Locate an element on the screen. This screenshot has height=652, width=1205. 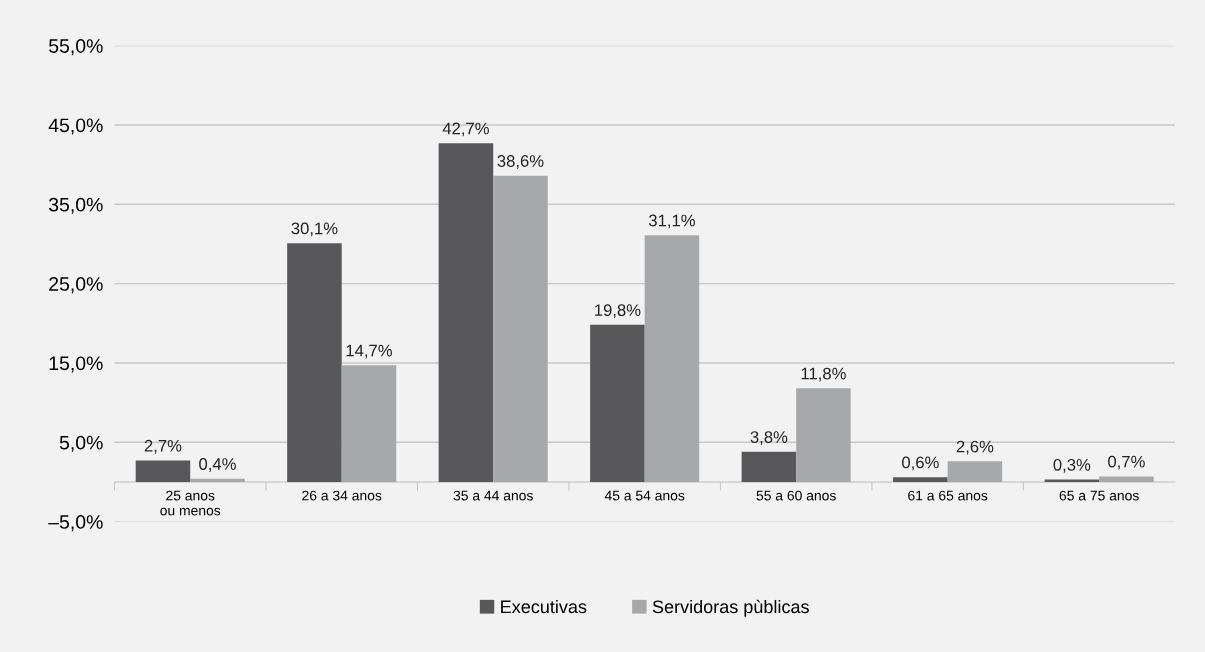
x-tick-label: 35 a 44 anos is located at coordinates (493, 495).